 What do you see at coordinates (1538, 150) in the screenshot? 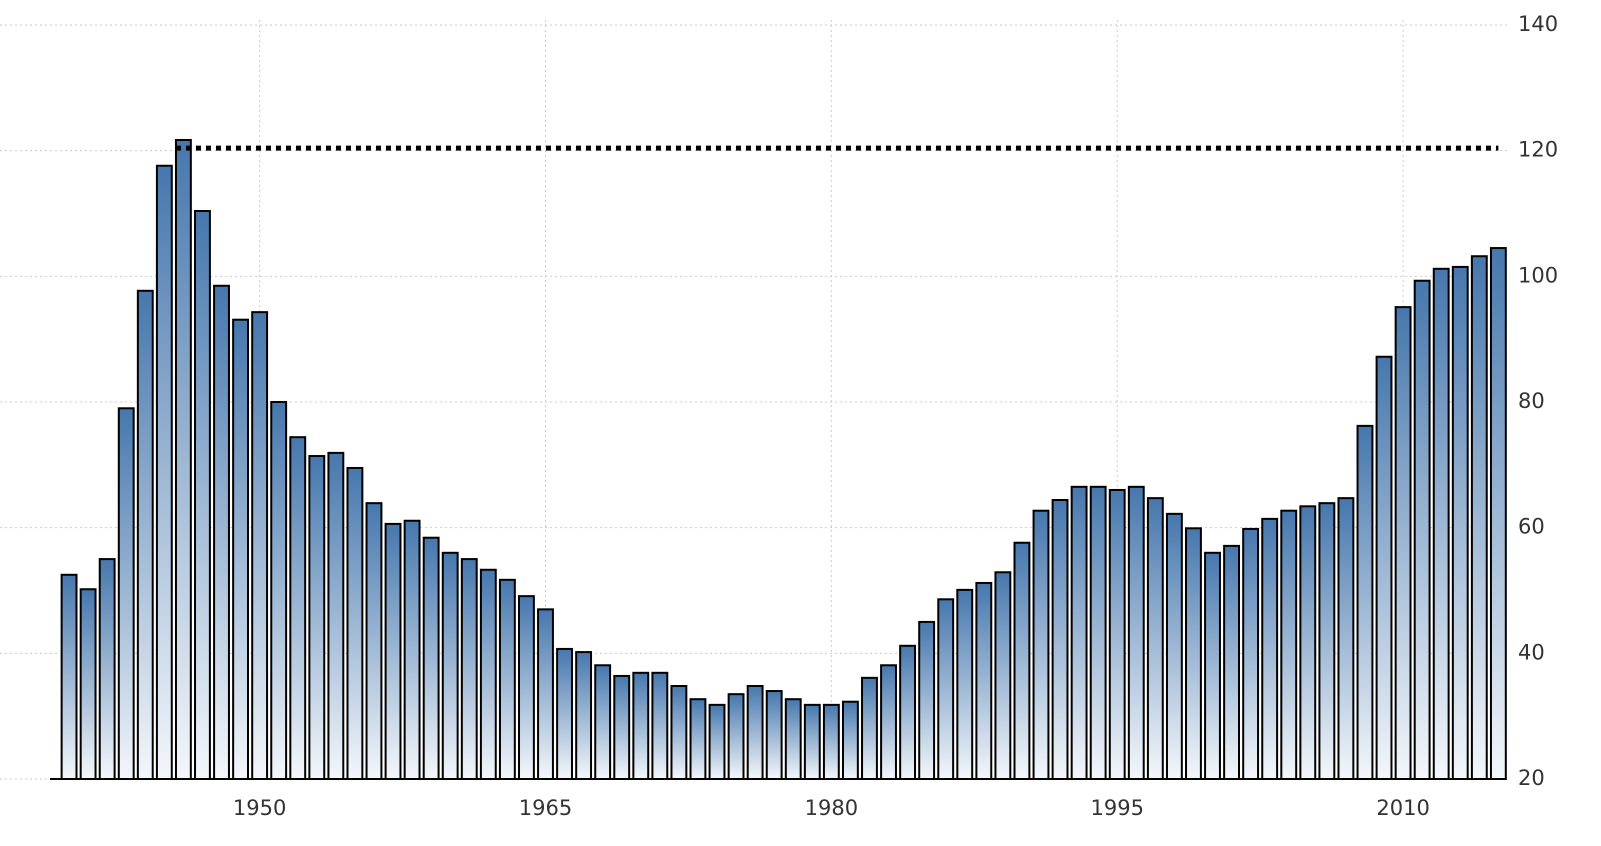
I see `y-tick-label: 120` at bounding box center [1538, 150].